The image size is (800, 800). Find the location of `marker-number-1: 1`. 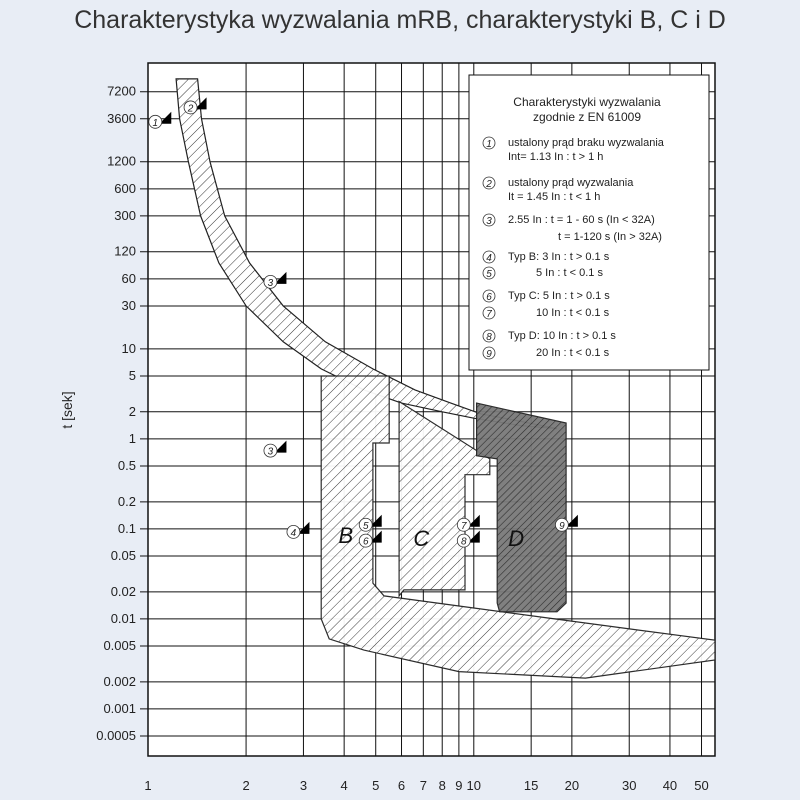

marker-number-1: 1 is located at coordinates (156, 123).